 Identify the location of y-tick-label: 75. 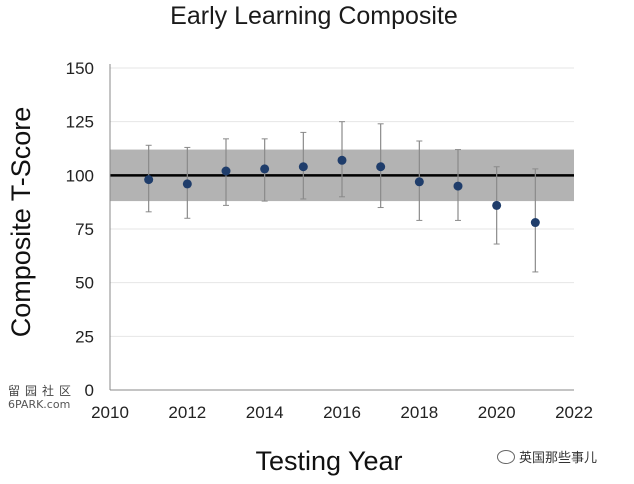
(84, 229).